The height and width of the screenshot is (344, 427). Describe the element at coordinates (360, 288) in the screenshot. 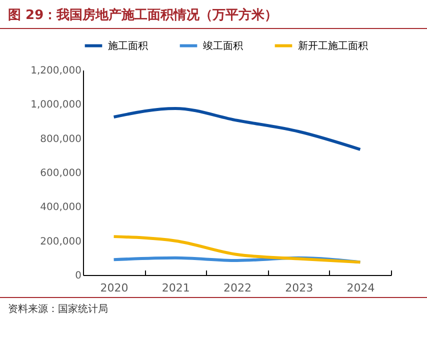

I see `x-tick-label: 2024` at that location.